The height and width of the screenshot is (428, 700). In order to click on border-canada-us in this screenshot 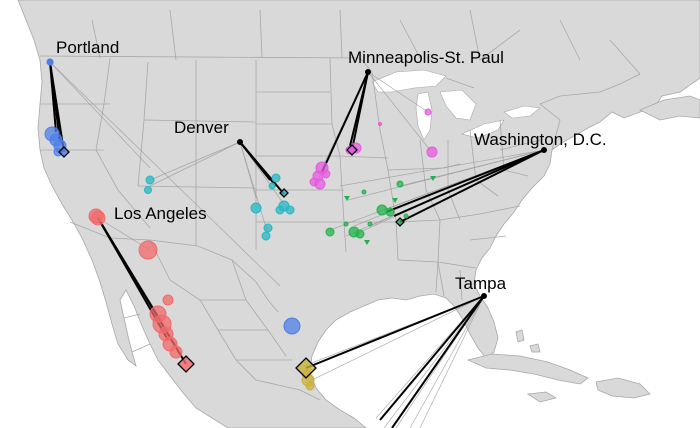, I will do `click(340, 80)`.